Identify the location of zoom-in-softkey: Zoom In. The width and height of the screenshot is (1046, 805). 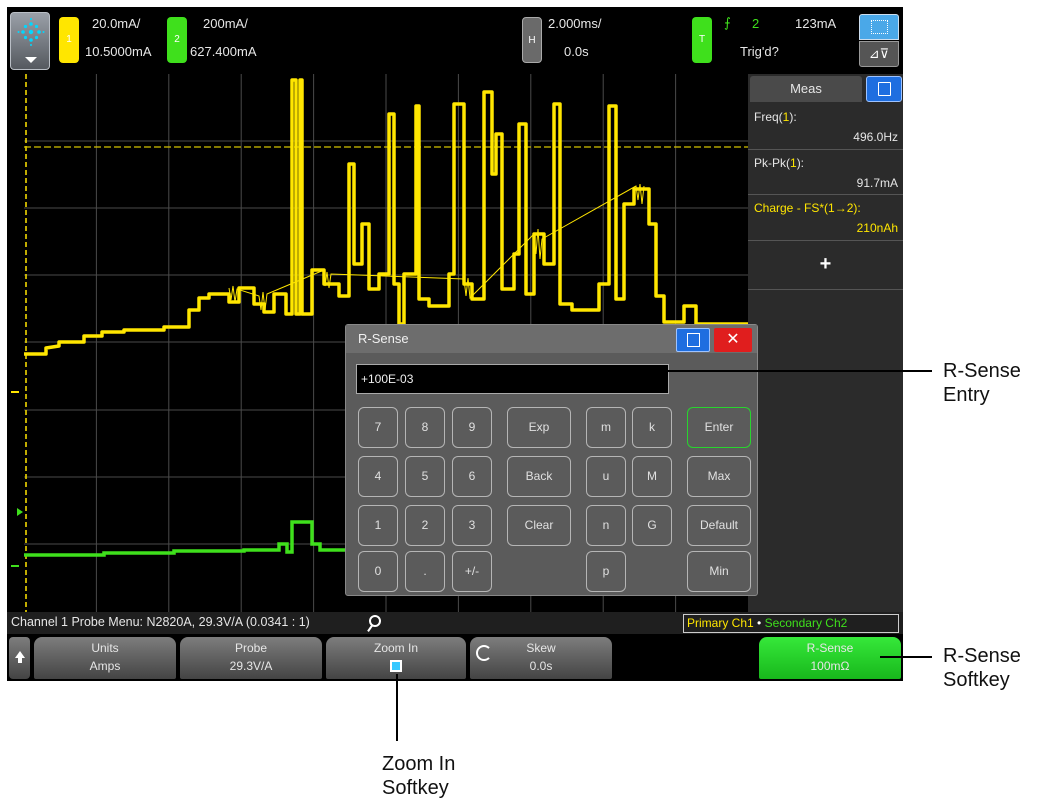
(396, 658).